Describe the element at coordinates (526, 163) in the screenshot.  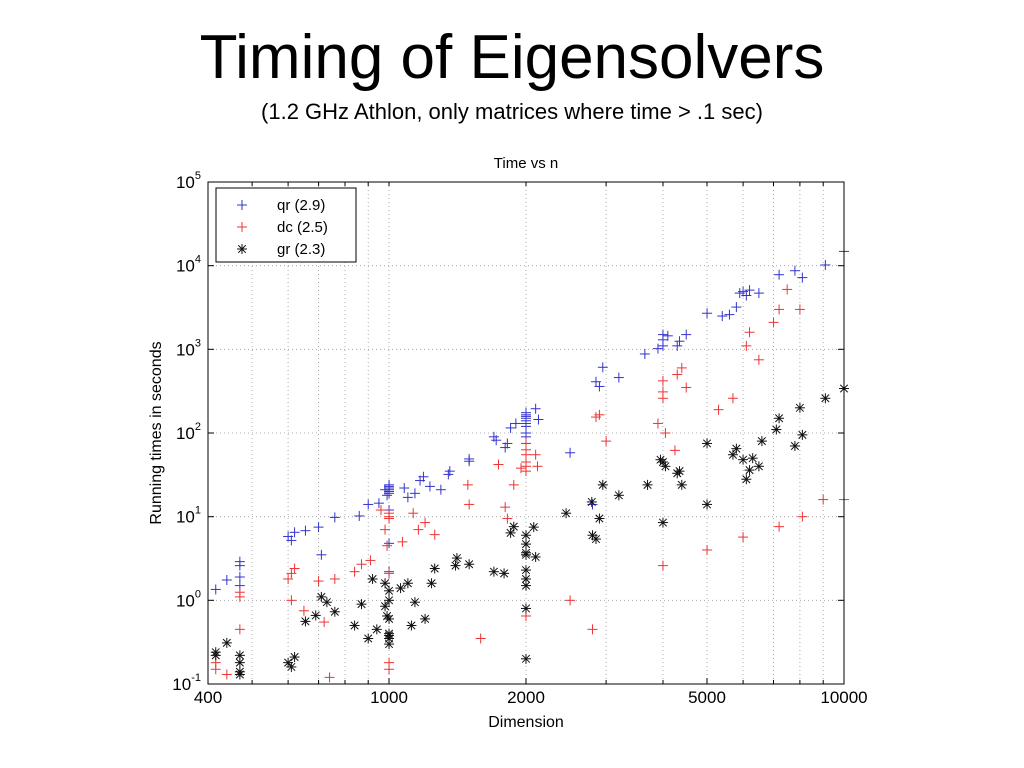
I see `chart-title: Time vs n` at that location.